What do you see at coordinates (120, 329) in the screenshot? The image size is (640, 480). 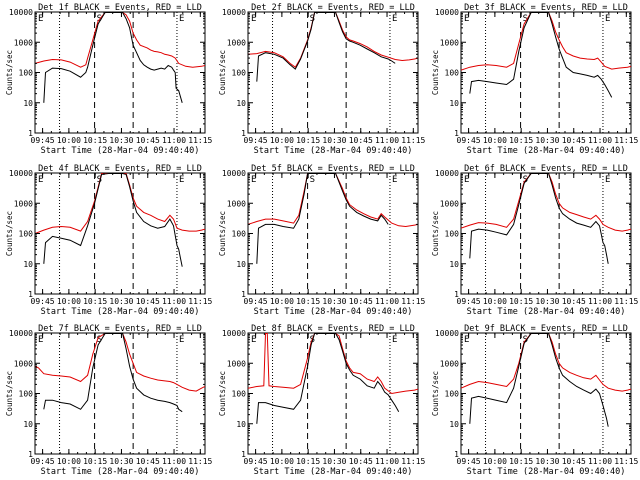 I see `panel-title: Det 7f BLACK = Events, RED = LLD` at bounding box center [120, 329].